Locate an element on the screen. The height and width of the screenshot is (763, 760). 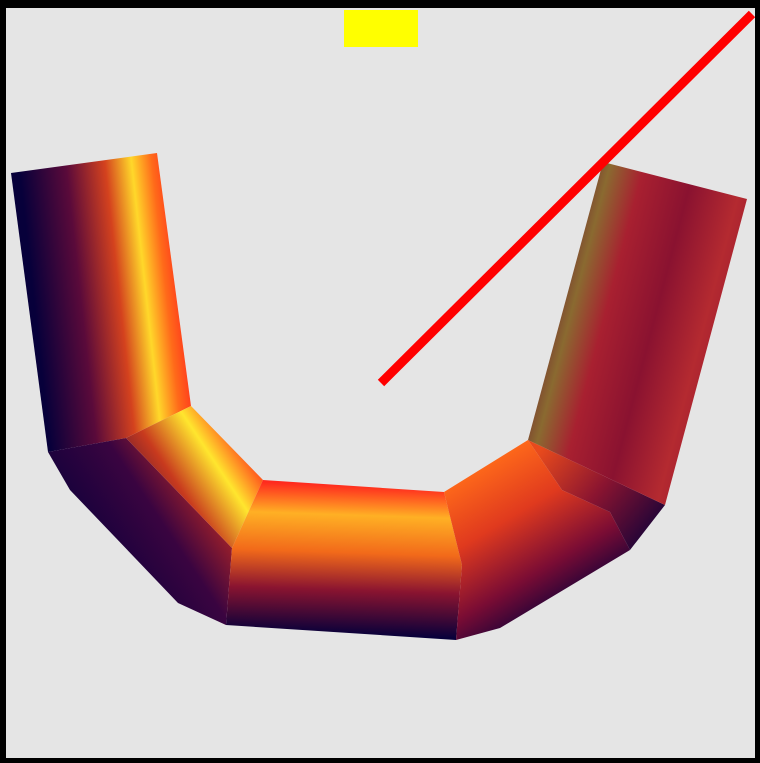
tube-right-arm is located at coordinates (637, 333).